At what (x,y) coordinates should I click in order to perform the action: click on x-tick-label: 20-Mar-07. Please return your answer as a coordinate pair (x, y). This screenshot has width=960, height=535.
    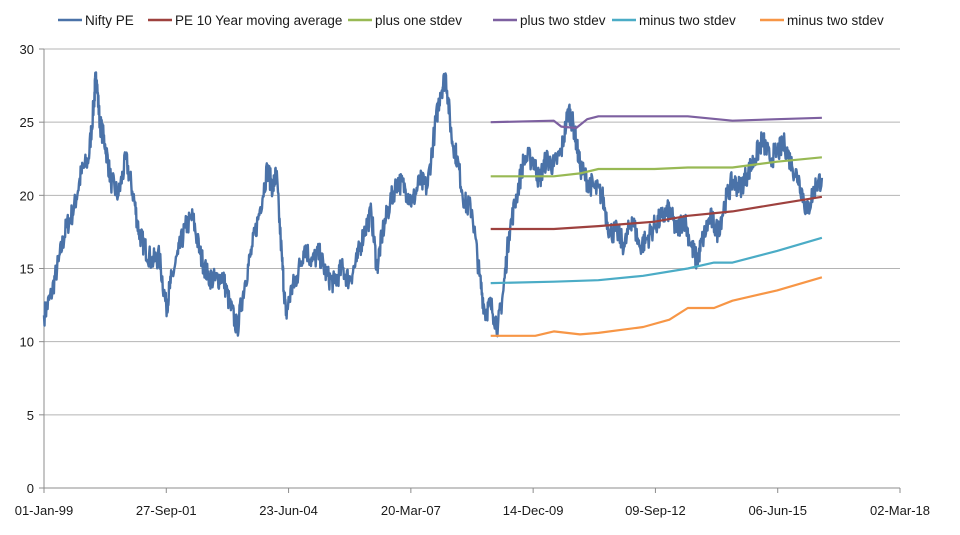
    Looking at the image, I should click on (411, 510).